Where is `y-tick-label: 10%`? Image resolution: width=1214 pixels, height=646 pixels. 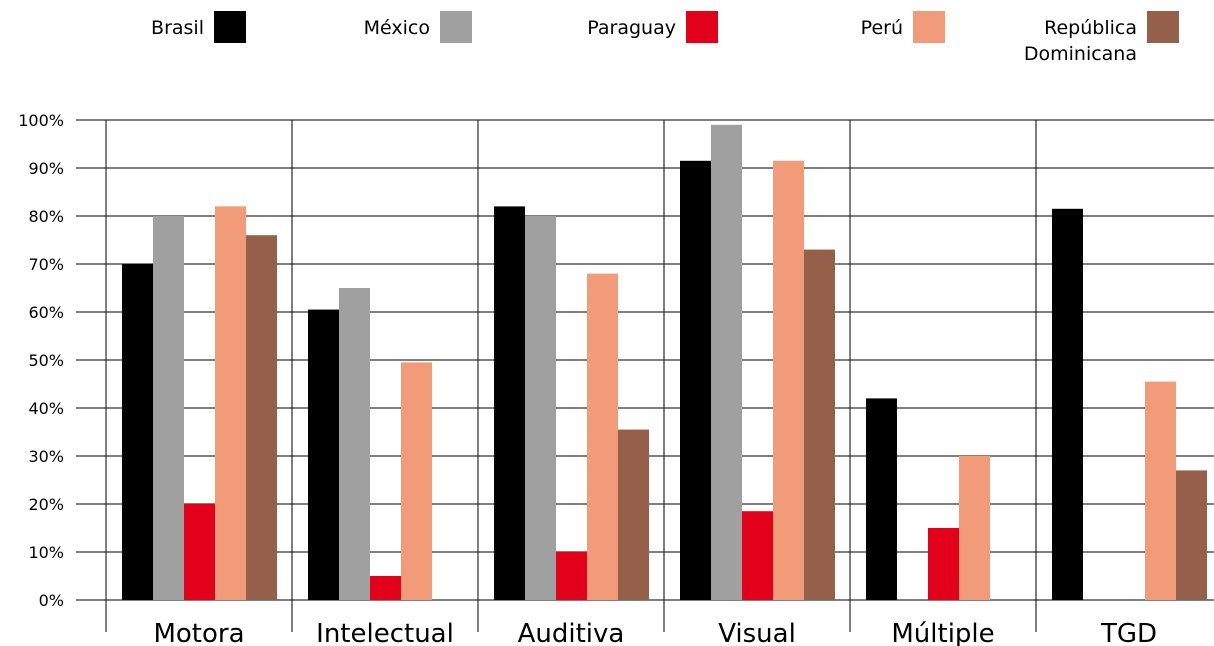
y-tick-label: 10% is located at coordinates (46, 552).